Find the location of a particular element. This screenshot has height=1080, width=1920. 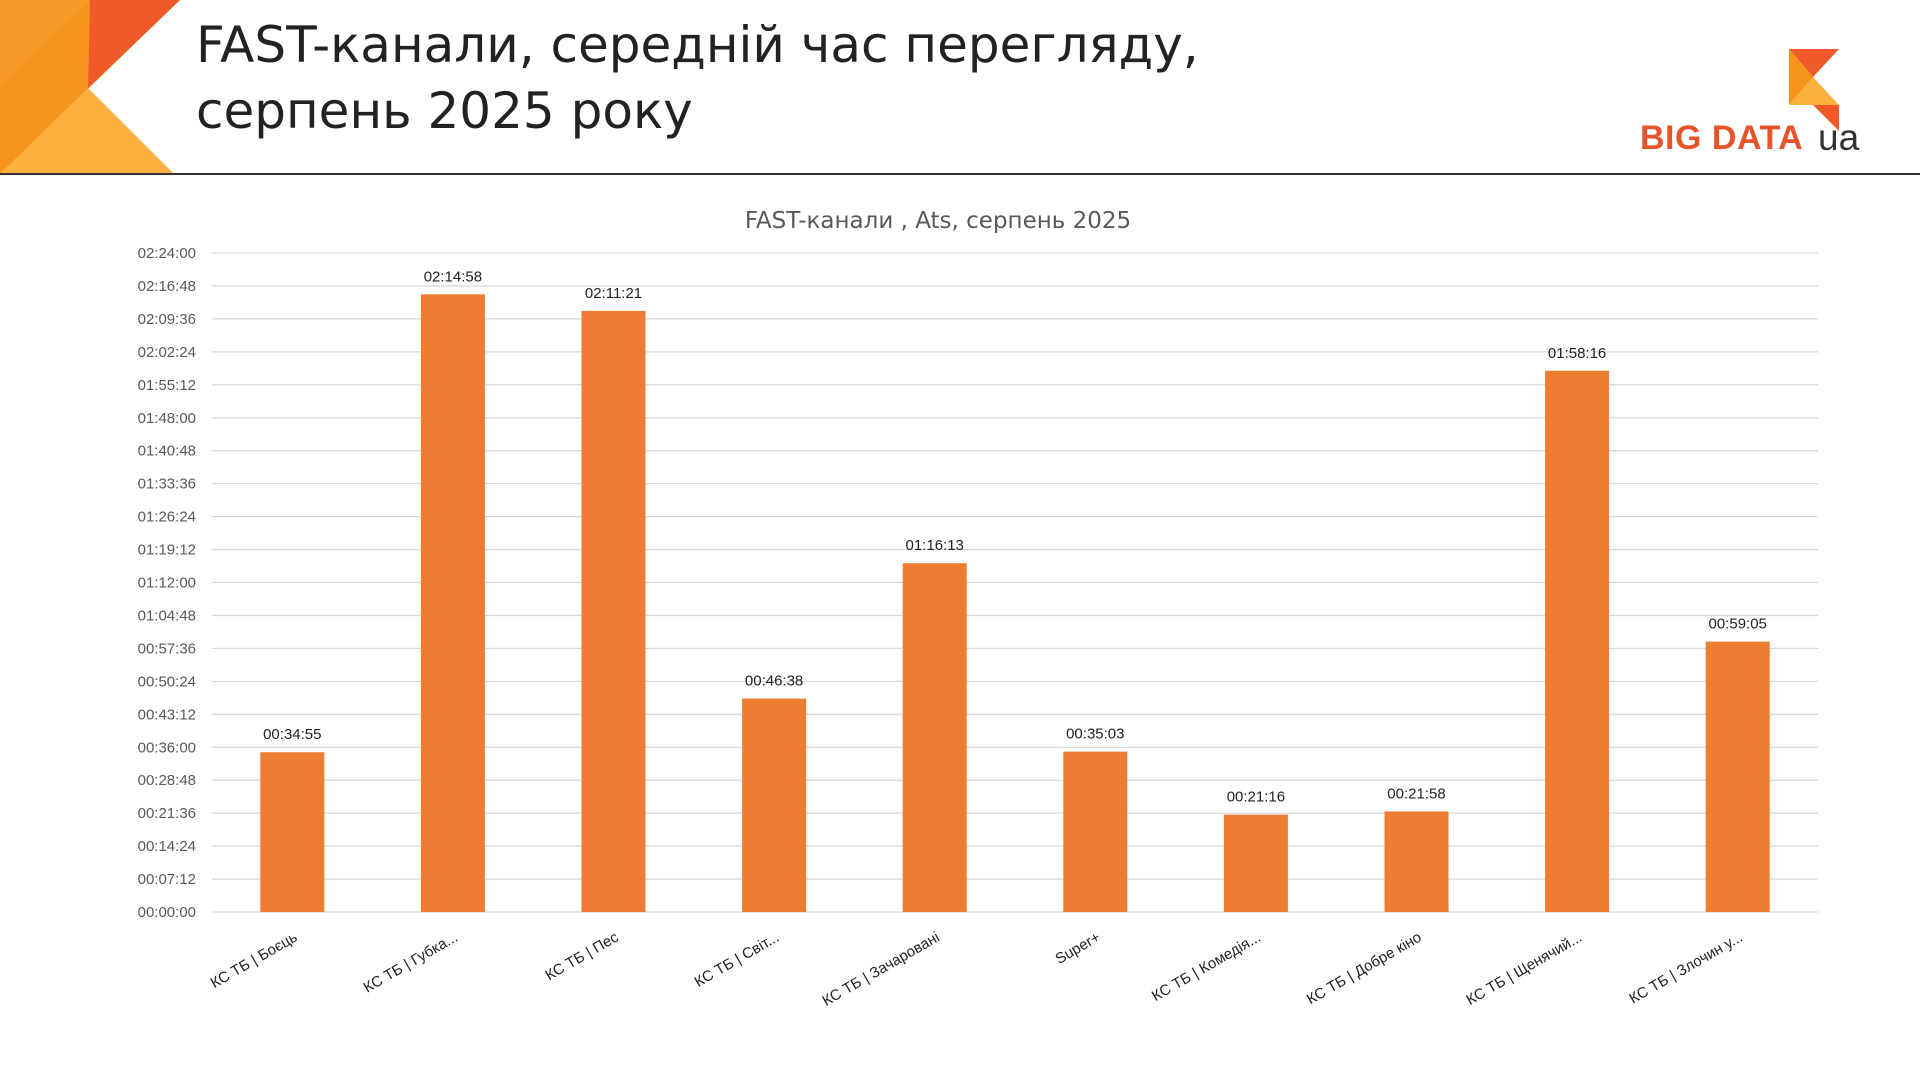

y-tick-label: 01:55:12 is located at coordinates (167, 385).